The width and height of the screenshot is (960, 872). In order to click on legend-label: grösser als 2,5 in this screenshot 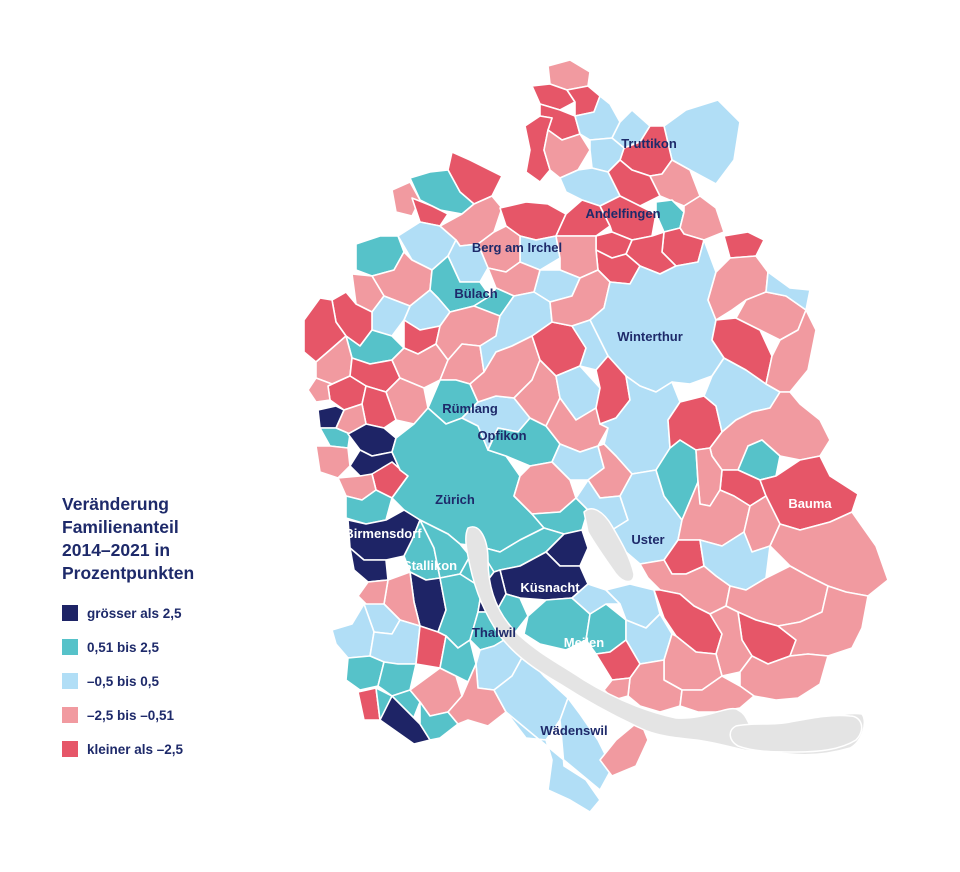, I will do `click(134, 613)`.